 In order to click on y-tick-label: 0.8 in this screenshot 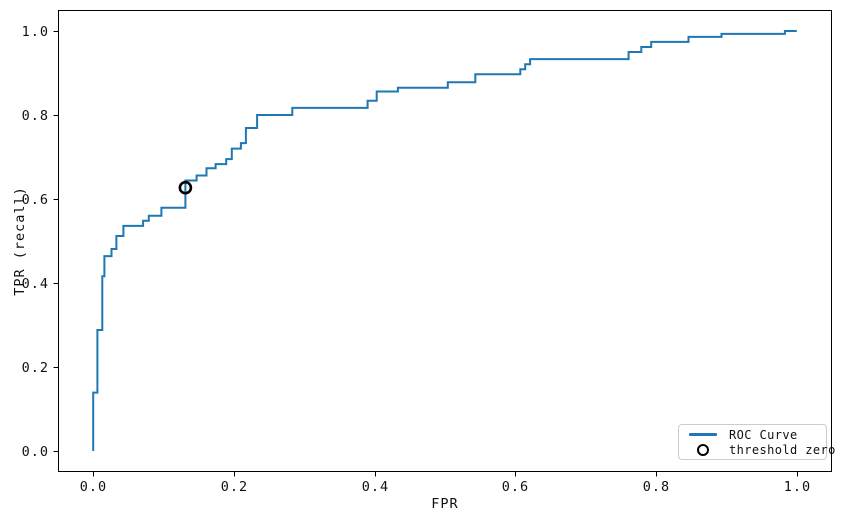, I will do `click(35, 116)`.